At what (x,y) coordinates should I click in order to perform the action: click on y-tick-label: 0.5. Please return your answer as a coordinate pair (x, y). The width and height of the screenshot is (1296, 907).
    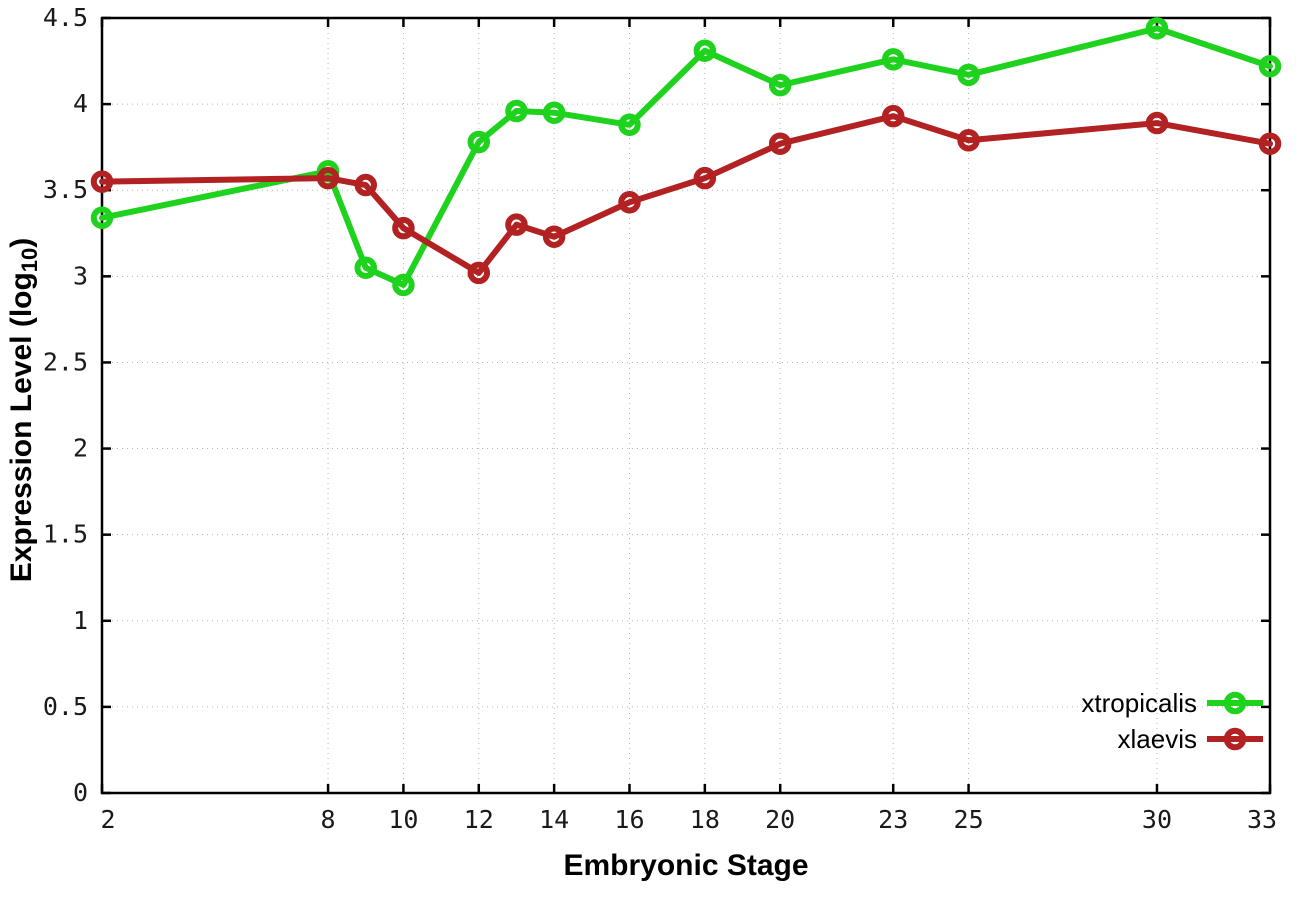
    Looking at the image, I should click on (65, 706).